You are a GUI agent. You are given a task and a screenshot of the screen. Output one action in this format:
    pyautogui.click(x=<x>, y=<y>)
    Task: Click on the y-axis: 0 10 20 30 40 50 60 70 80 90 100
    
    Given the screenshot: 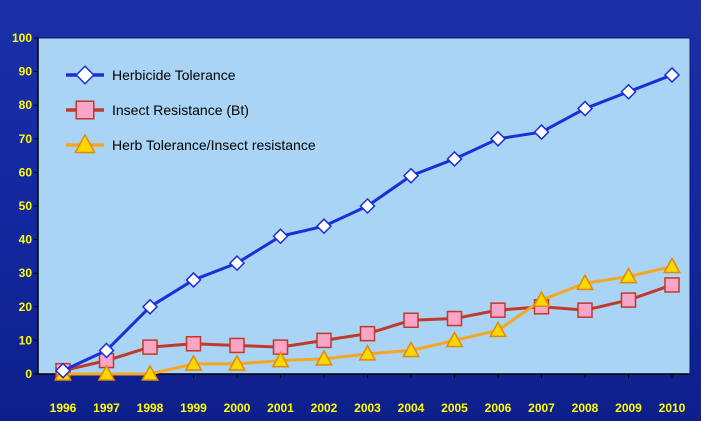 What is the action you would take?
    pyautogui.click(x=25, y=206)
    